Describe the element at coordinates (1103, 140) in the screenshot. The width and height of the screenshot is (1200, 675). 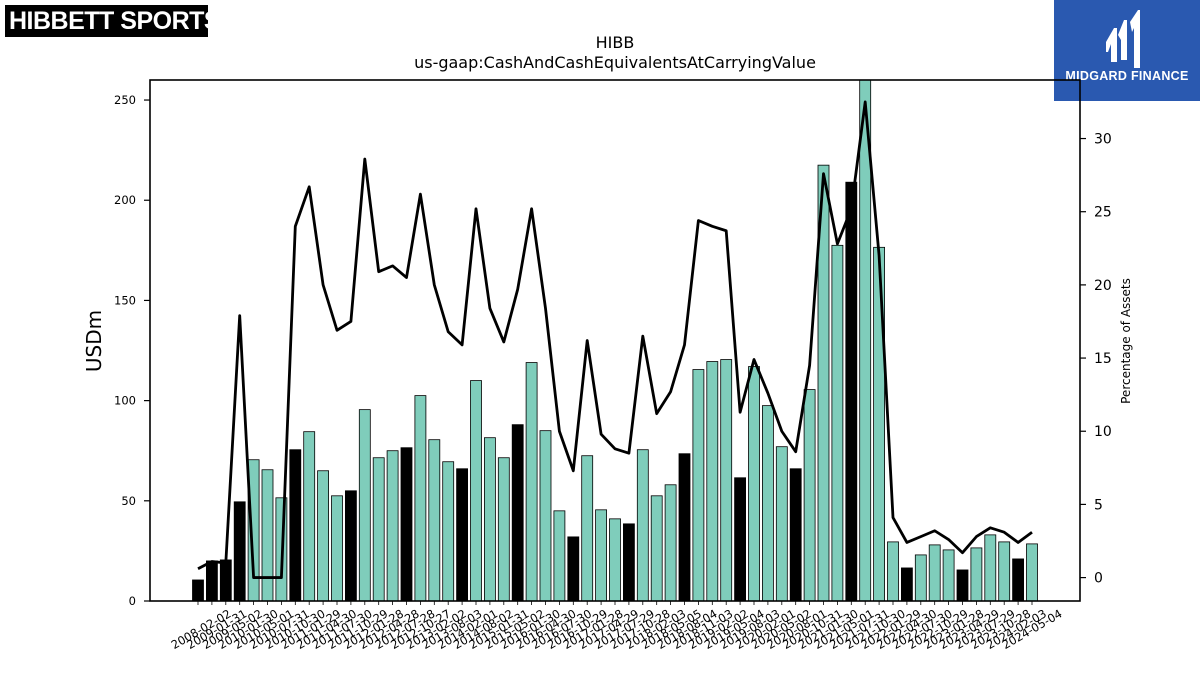
I see `y2-tick-label: 30` at that location.